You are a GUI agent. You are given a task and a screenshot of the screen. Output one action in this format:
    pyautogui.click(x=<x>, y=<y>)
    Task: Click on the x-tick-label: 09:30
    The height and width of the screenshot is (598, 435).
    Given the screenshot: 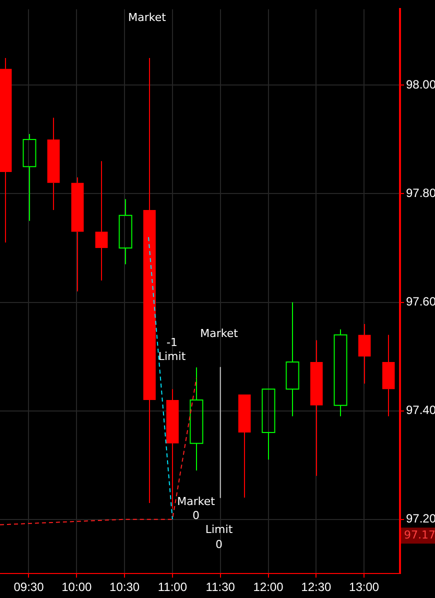 What is the action you would take?
    pyautogui.click(x=29, y=587)
    